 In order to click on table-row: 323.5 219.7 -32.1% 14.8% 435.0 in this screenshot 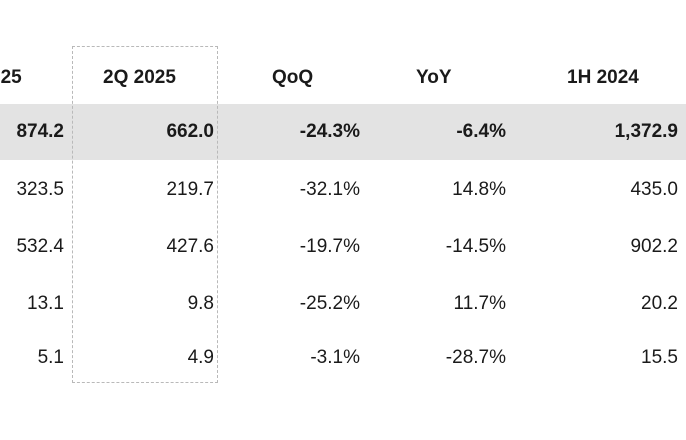, I will do `click(343, 190)`.